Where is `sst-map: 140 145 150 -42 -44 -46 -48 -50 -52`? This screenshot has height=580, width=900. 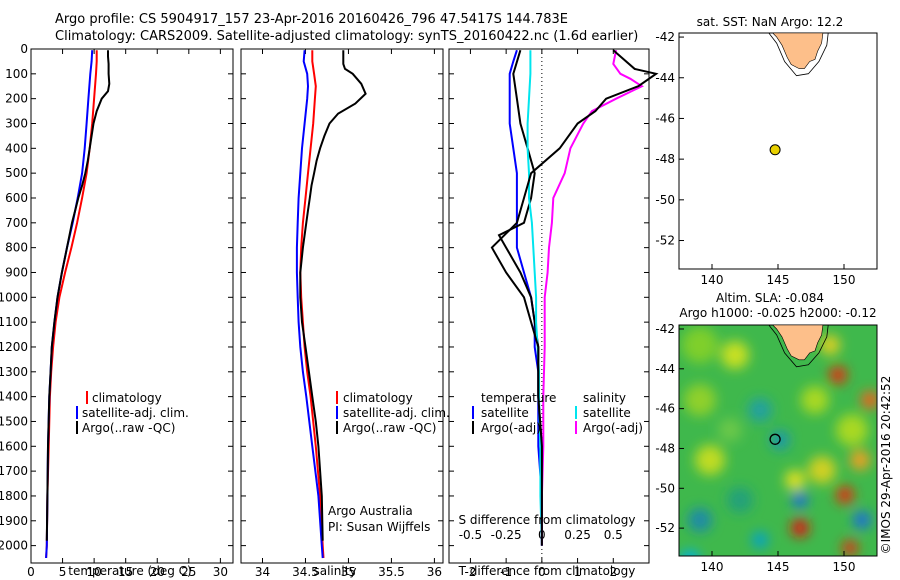
sst-map: 140 145 150 -42 -44 -46 -48 -50 -52 is located at coordinates (755, 158).